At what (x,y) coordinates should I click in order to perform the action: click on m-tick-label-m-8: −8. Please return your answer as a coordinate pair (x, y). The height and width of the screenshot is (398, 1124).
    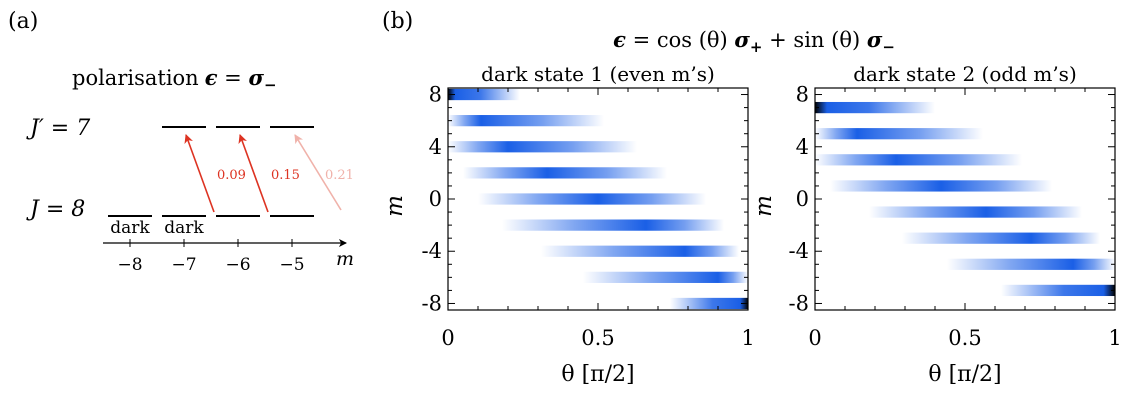
    Looking at the image, I should click on (129, 265).